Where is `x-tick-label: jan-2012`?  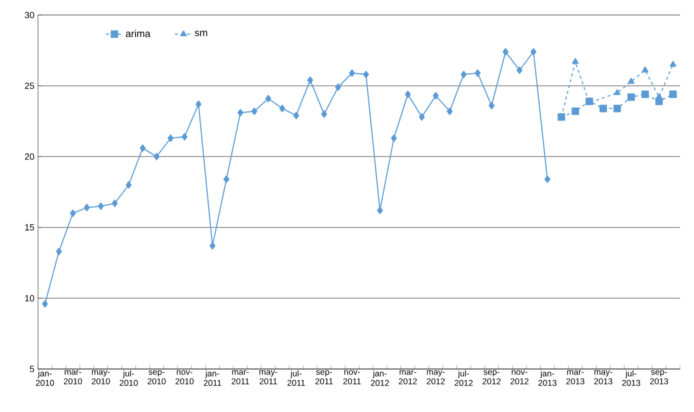 x-tick-label: jan-2012 is located at coordinates (379, 378).